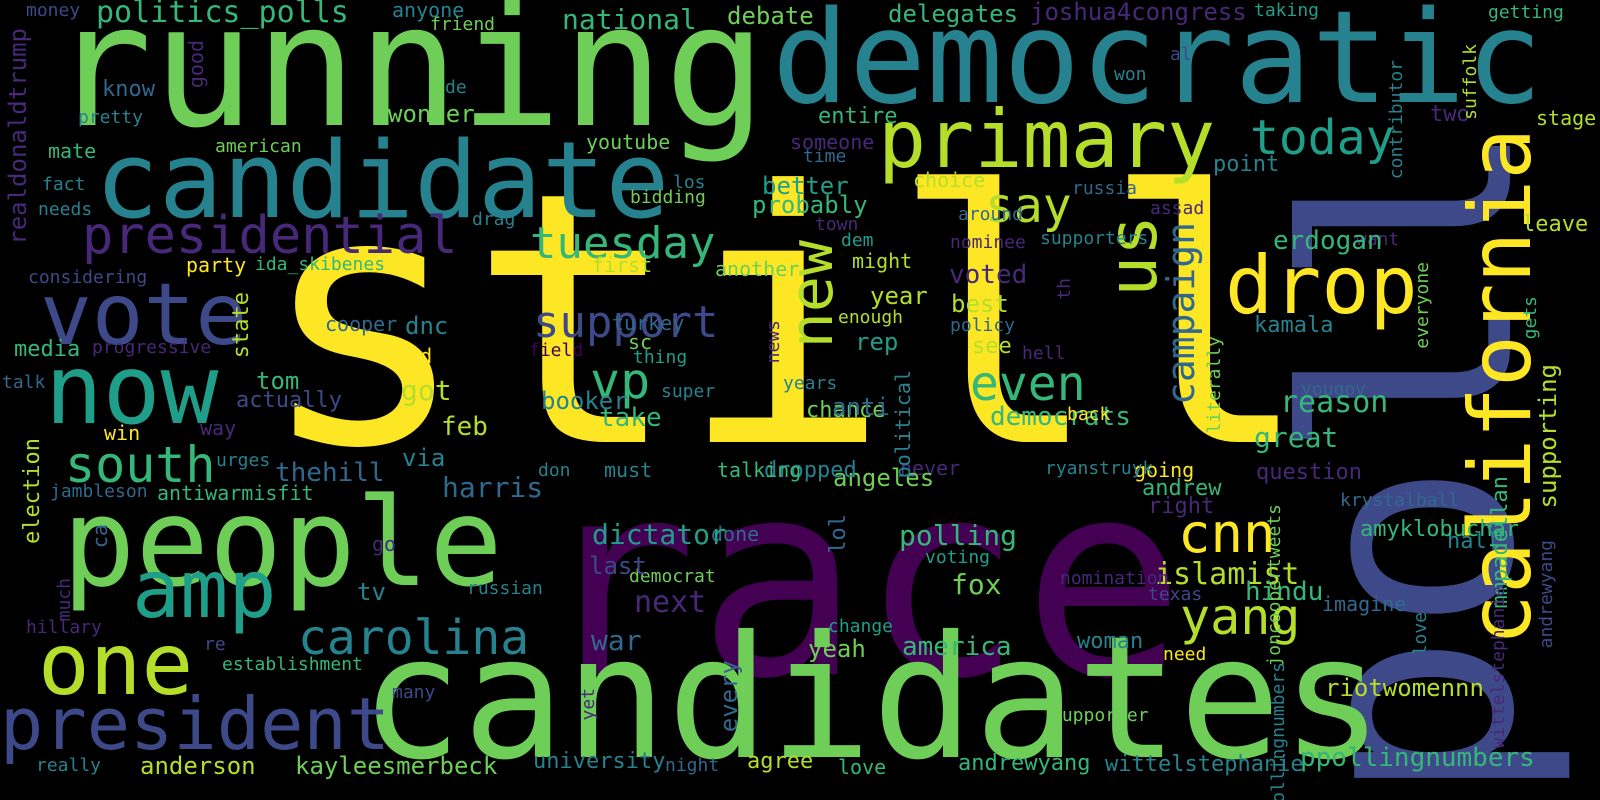  I want to click on word-go: go, so click(384, 544).